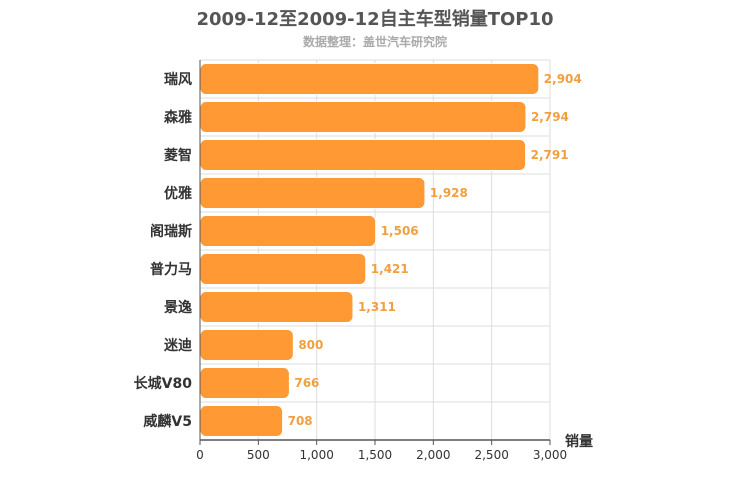 Image resolution: width=750 pixels, height=500 pixels. Describe the element at coordinates (178, 307) in the screenshot. I see `category-label: 景逸` at that location.